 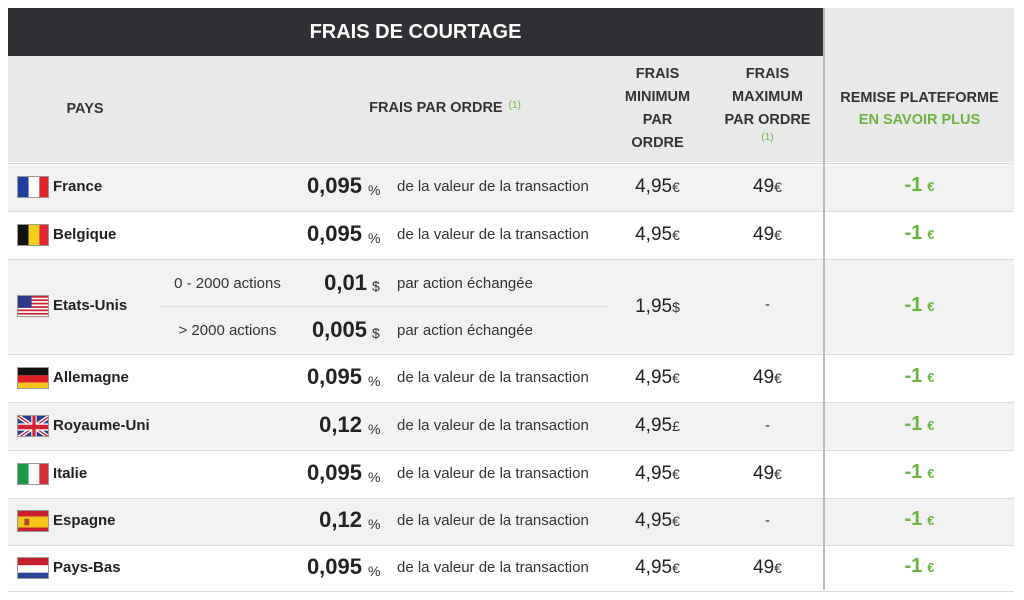 I want to click on country-name: Royaume-Uni, so click(x=101, y=425).